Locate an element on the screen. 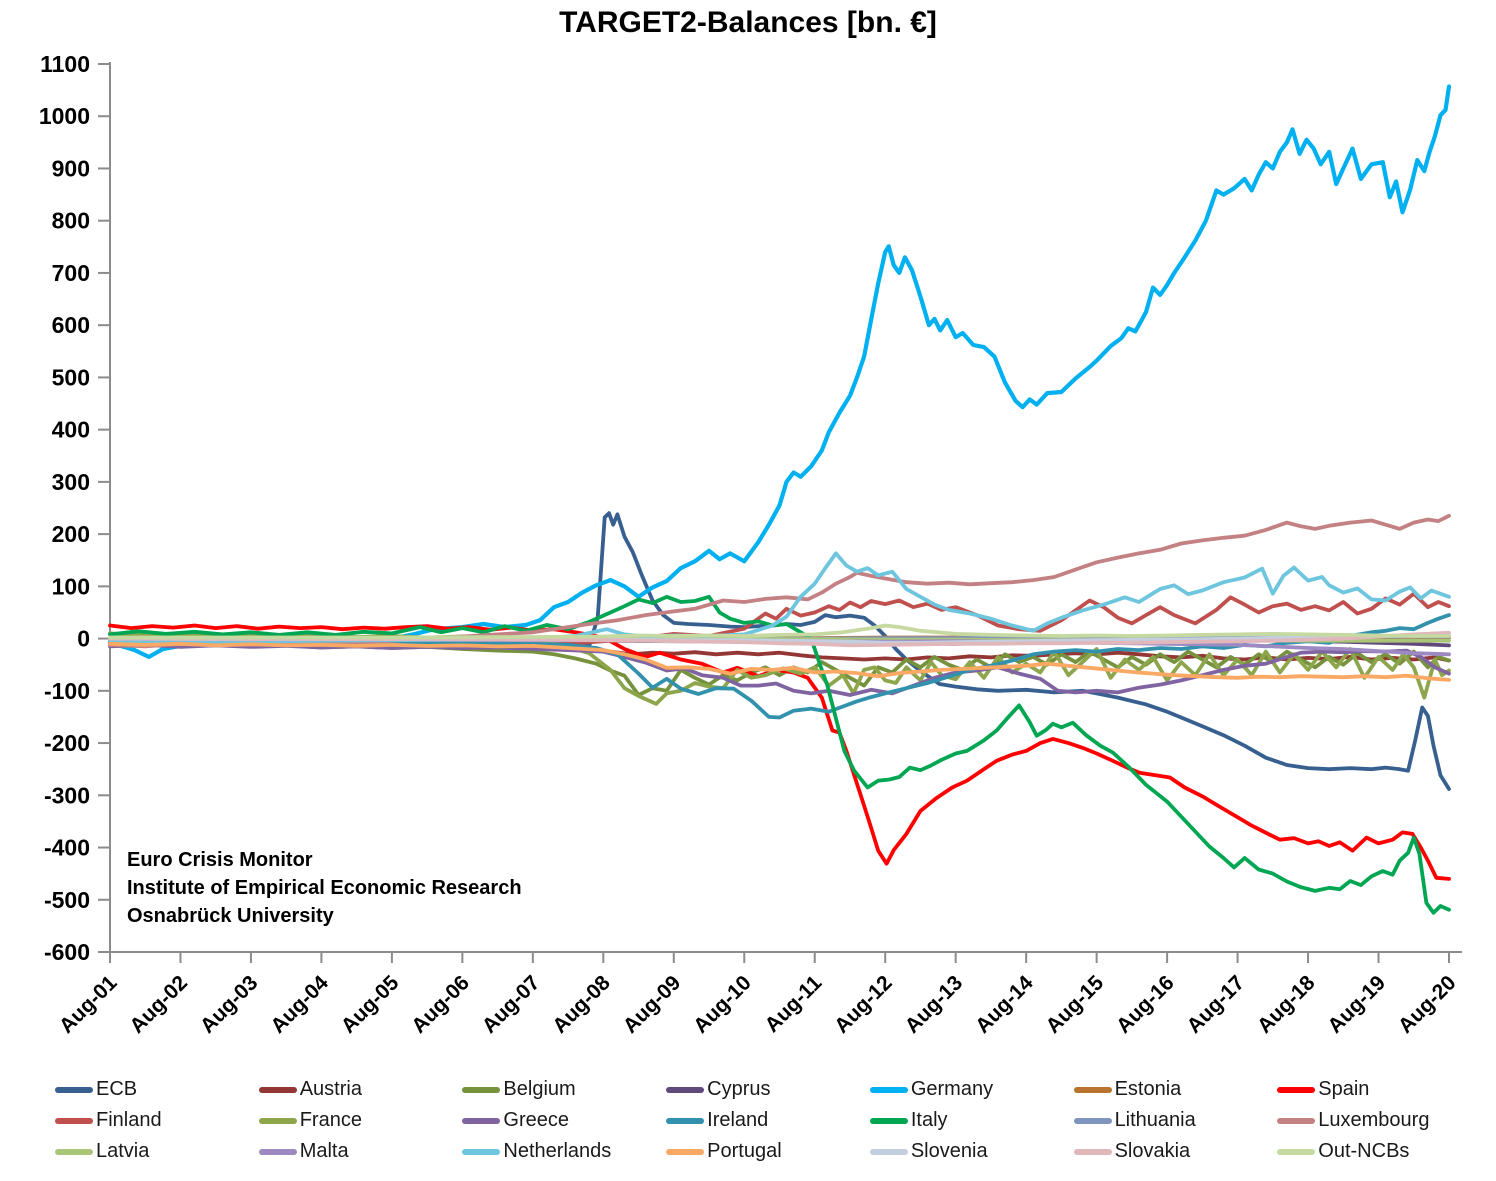  legend-item-slovakia: Slovakia is located at coordinates (1175, 1151).